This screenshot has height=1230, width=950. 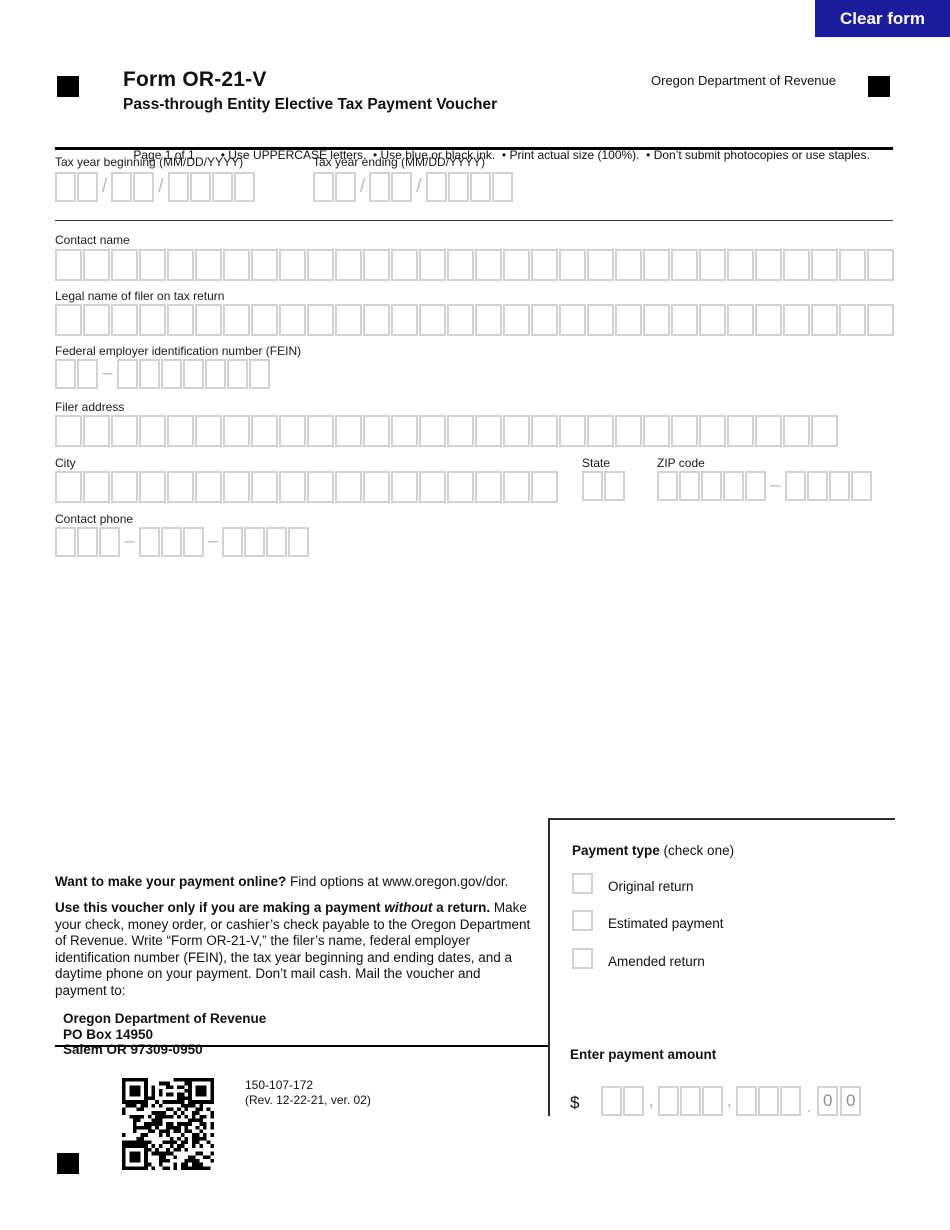 I want to click on payment-option-estimated-payment: Estimated payment, so click(x=648, y=920).